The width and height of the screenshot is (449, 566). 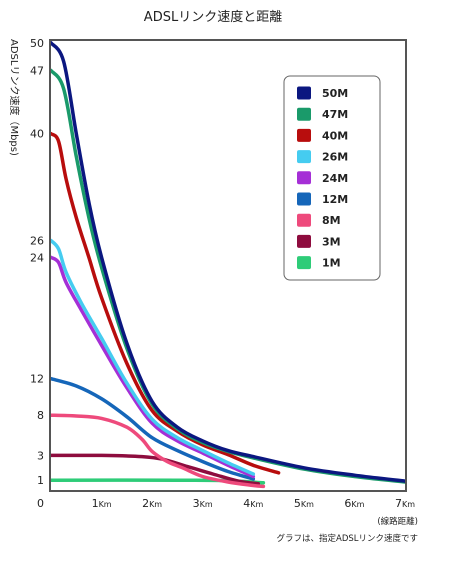 I want to click on chart-note: グラフは、指定ADSLリンク速度です, so click(x=348, y=538).